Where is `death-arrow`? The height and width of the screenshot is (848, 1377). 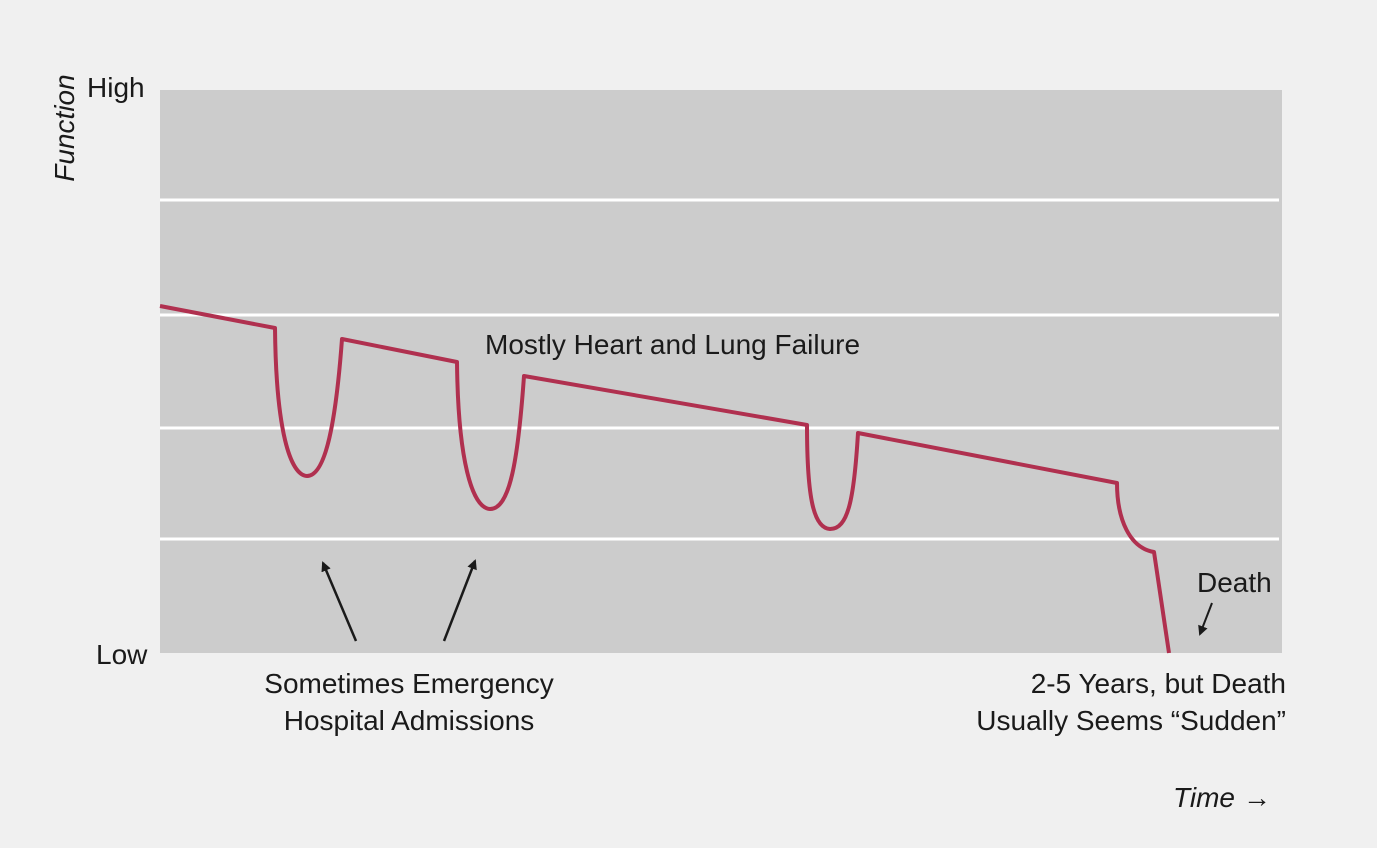 death-arrow is located at coordinates (1205, 619).